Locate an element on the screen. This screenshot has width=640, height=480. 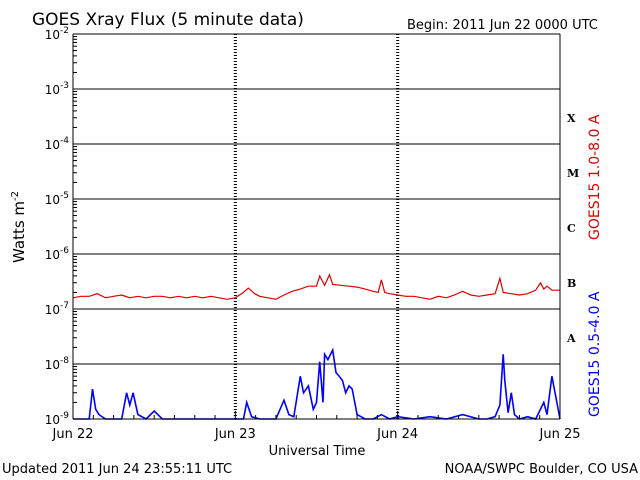
flare-class-label: X is located at coordinates (571, 118).